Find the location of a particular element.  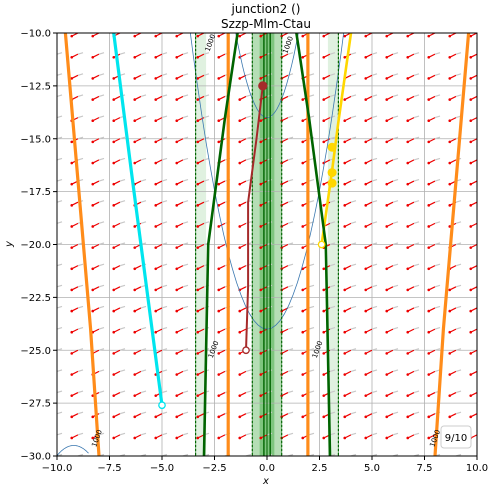

x-tick-label: 0.0 is located at coordinates (267, 468).